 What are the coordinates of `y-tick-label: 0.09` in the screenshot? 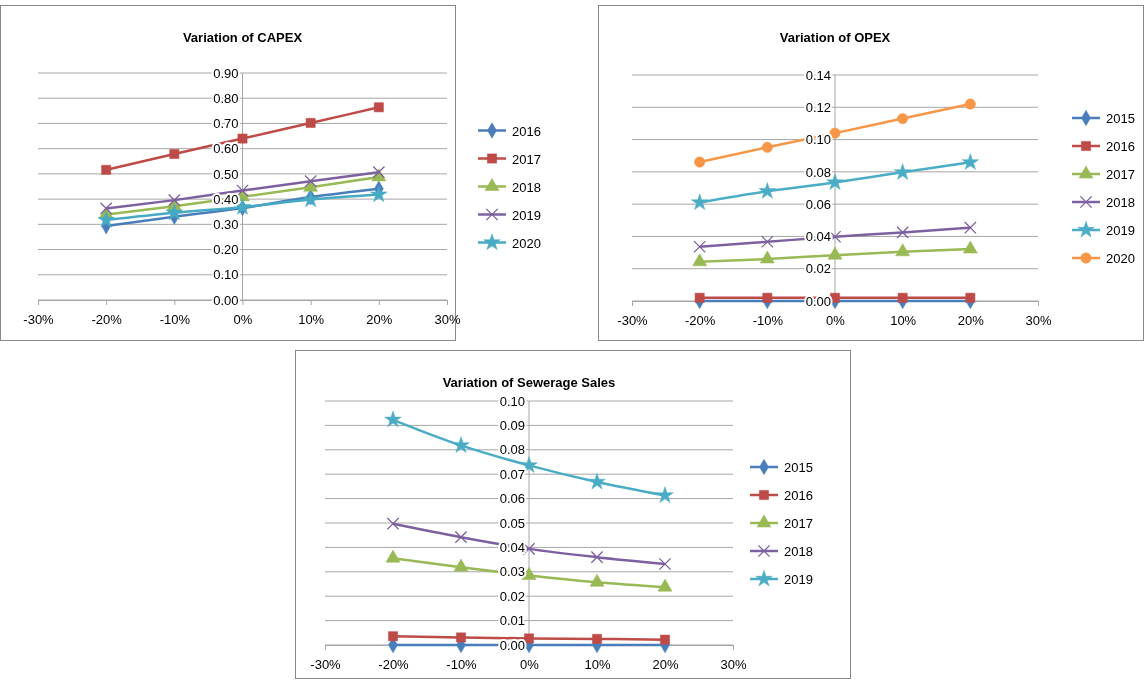 It's located at (512, 426).